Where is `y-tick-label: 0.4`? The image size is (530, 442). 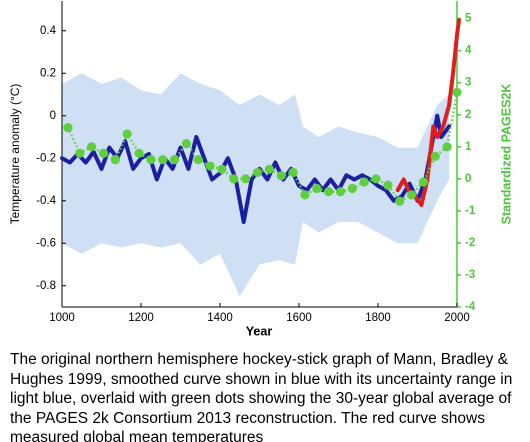
y-tick-label: 0.4 is located at coordinates (48, 31).